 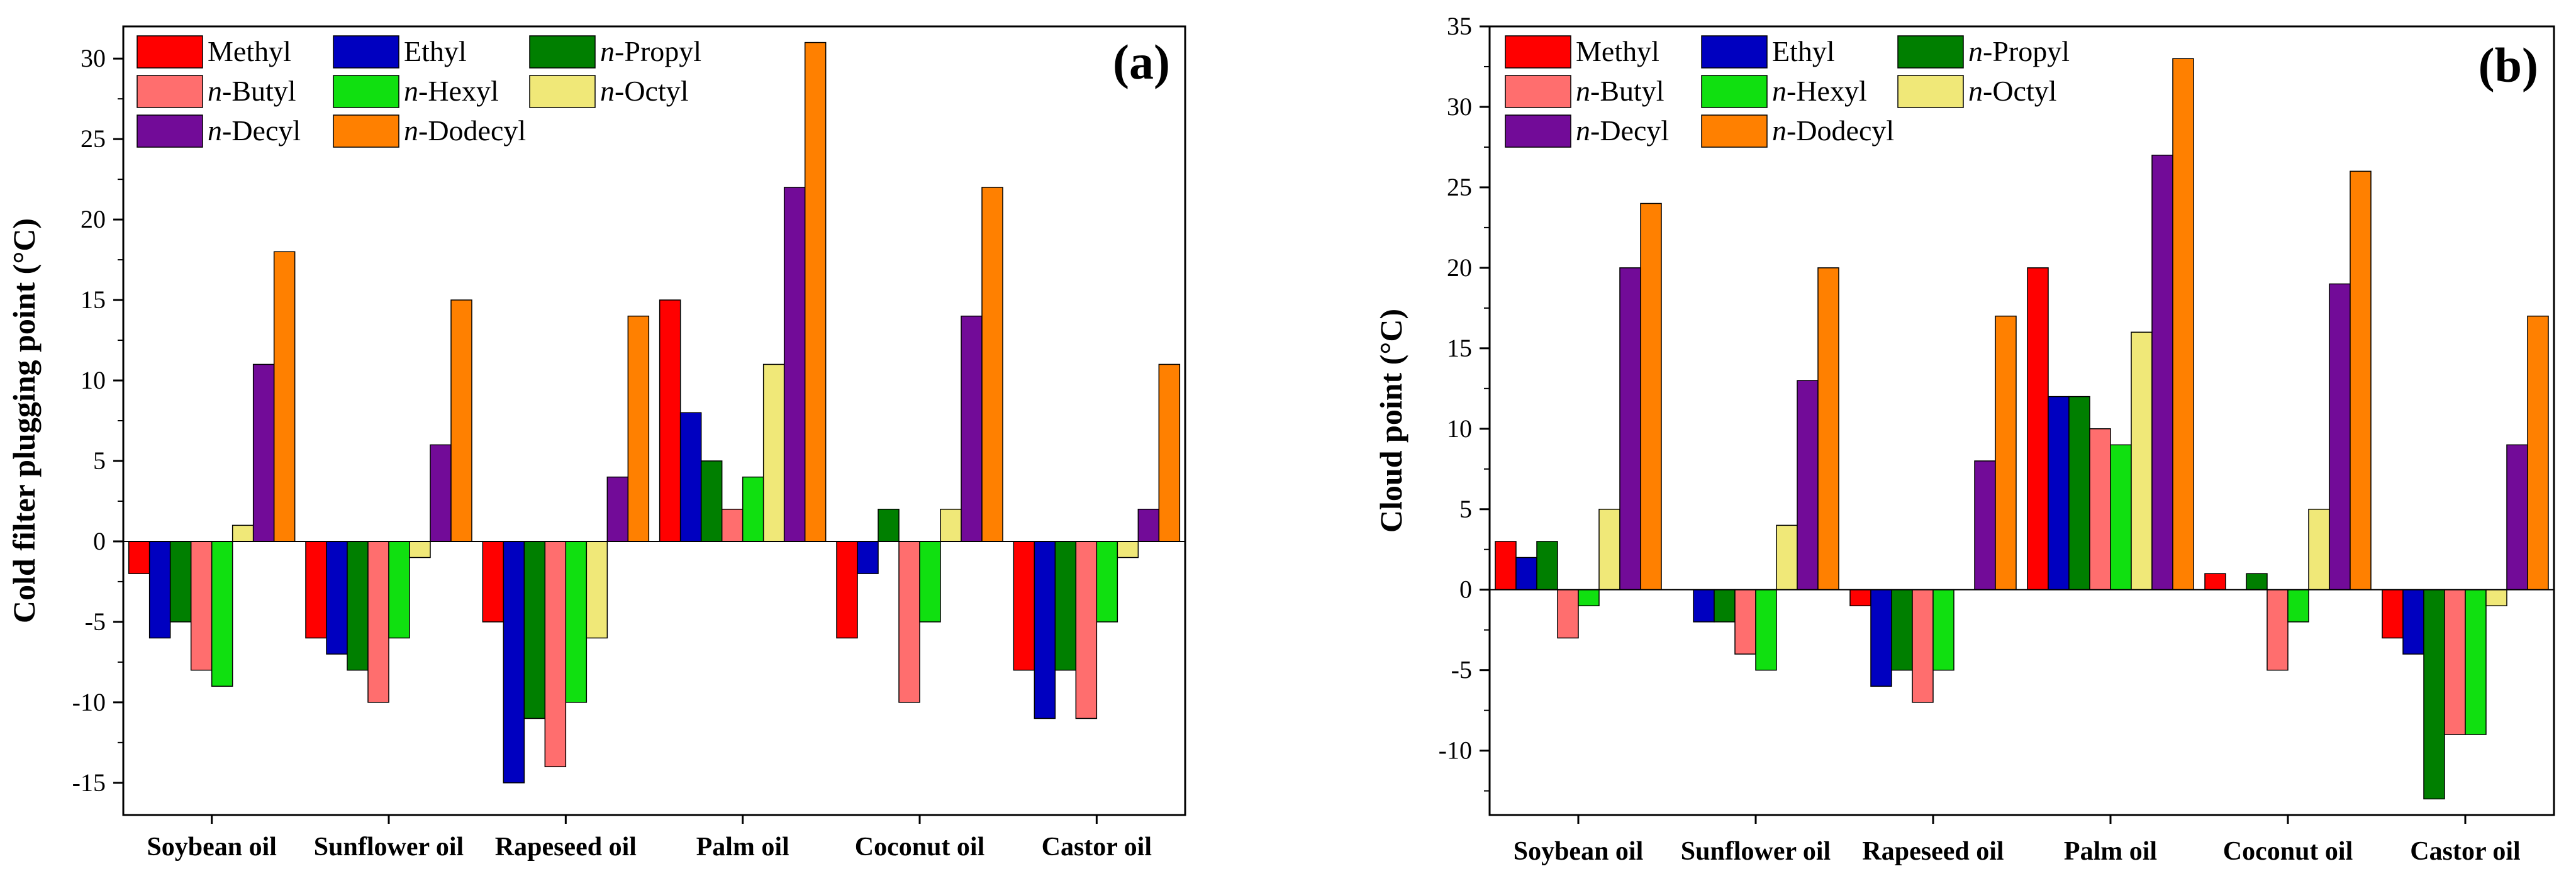 I want to click on series-n-octyl, so click(x=2052, y=469).